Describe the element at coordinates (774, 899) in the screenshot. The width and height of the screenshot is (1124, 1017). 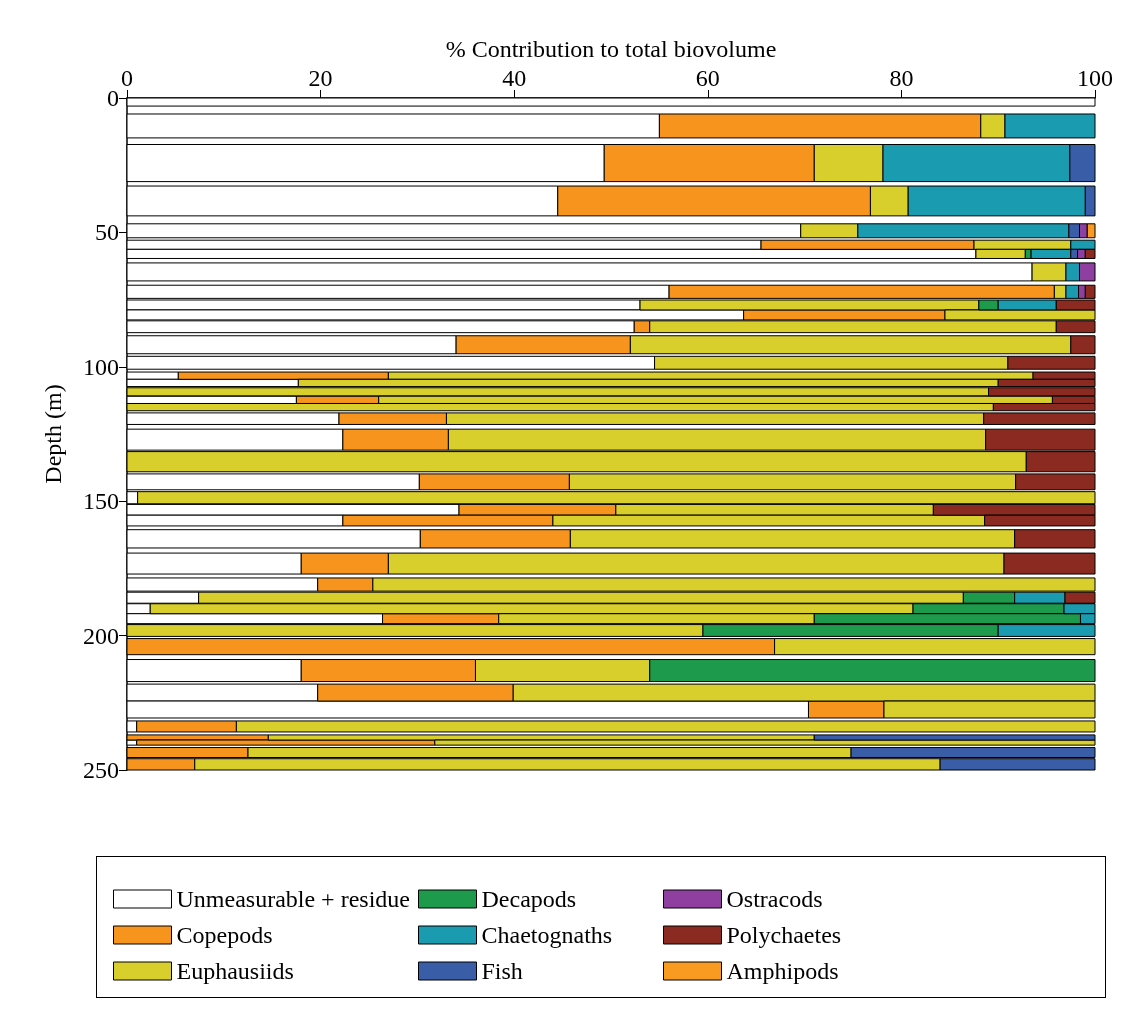
I see `legend-label: Ostracods` at that location.